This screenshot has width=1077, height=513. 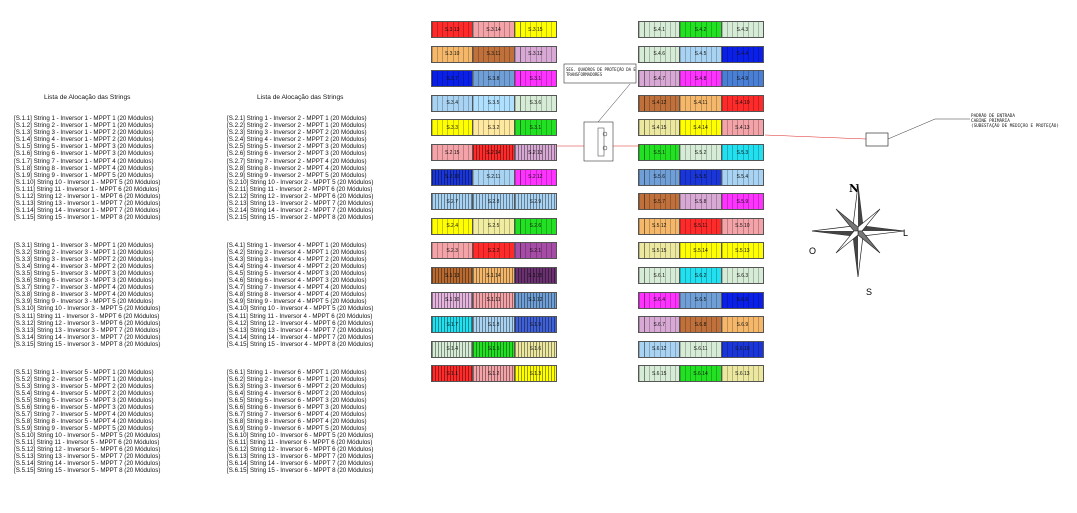 I want to click on string-block-label: S.1.9, so click(x=535, y=324).